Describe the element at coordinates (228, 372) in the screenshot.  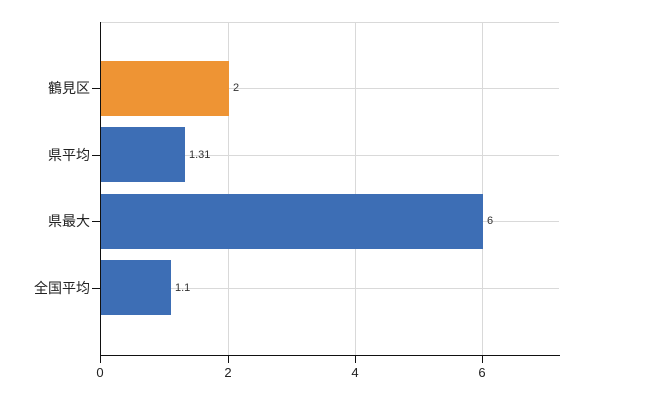
I see `x-axis-tick-label: 2` at that location.